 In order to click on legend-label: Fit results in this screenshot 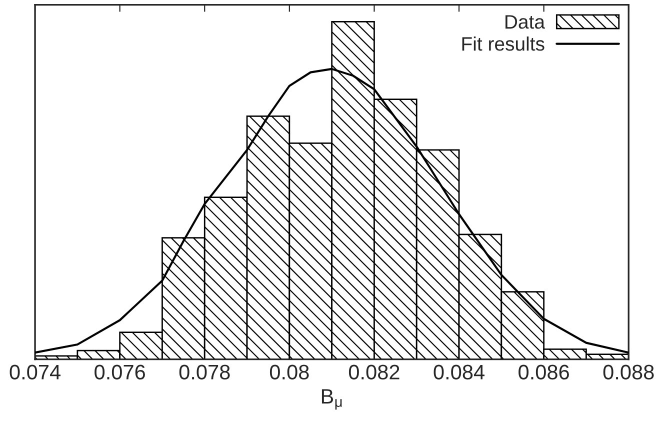, I will do `click(503, 43)`.